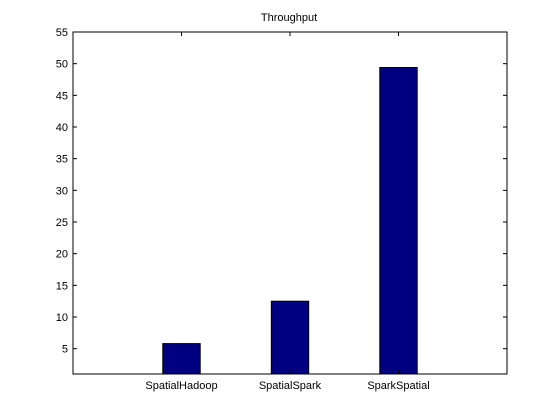 The image size is (560, 420). I want to click on chart-title: Throughput, so click(289, 18).